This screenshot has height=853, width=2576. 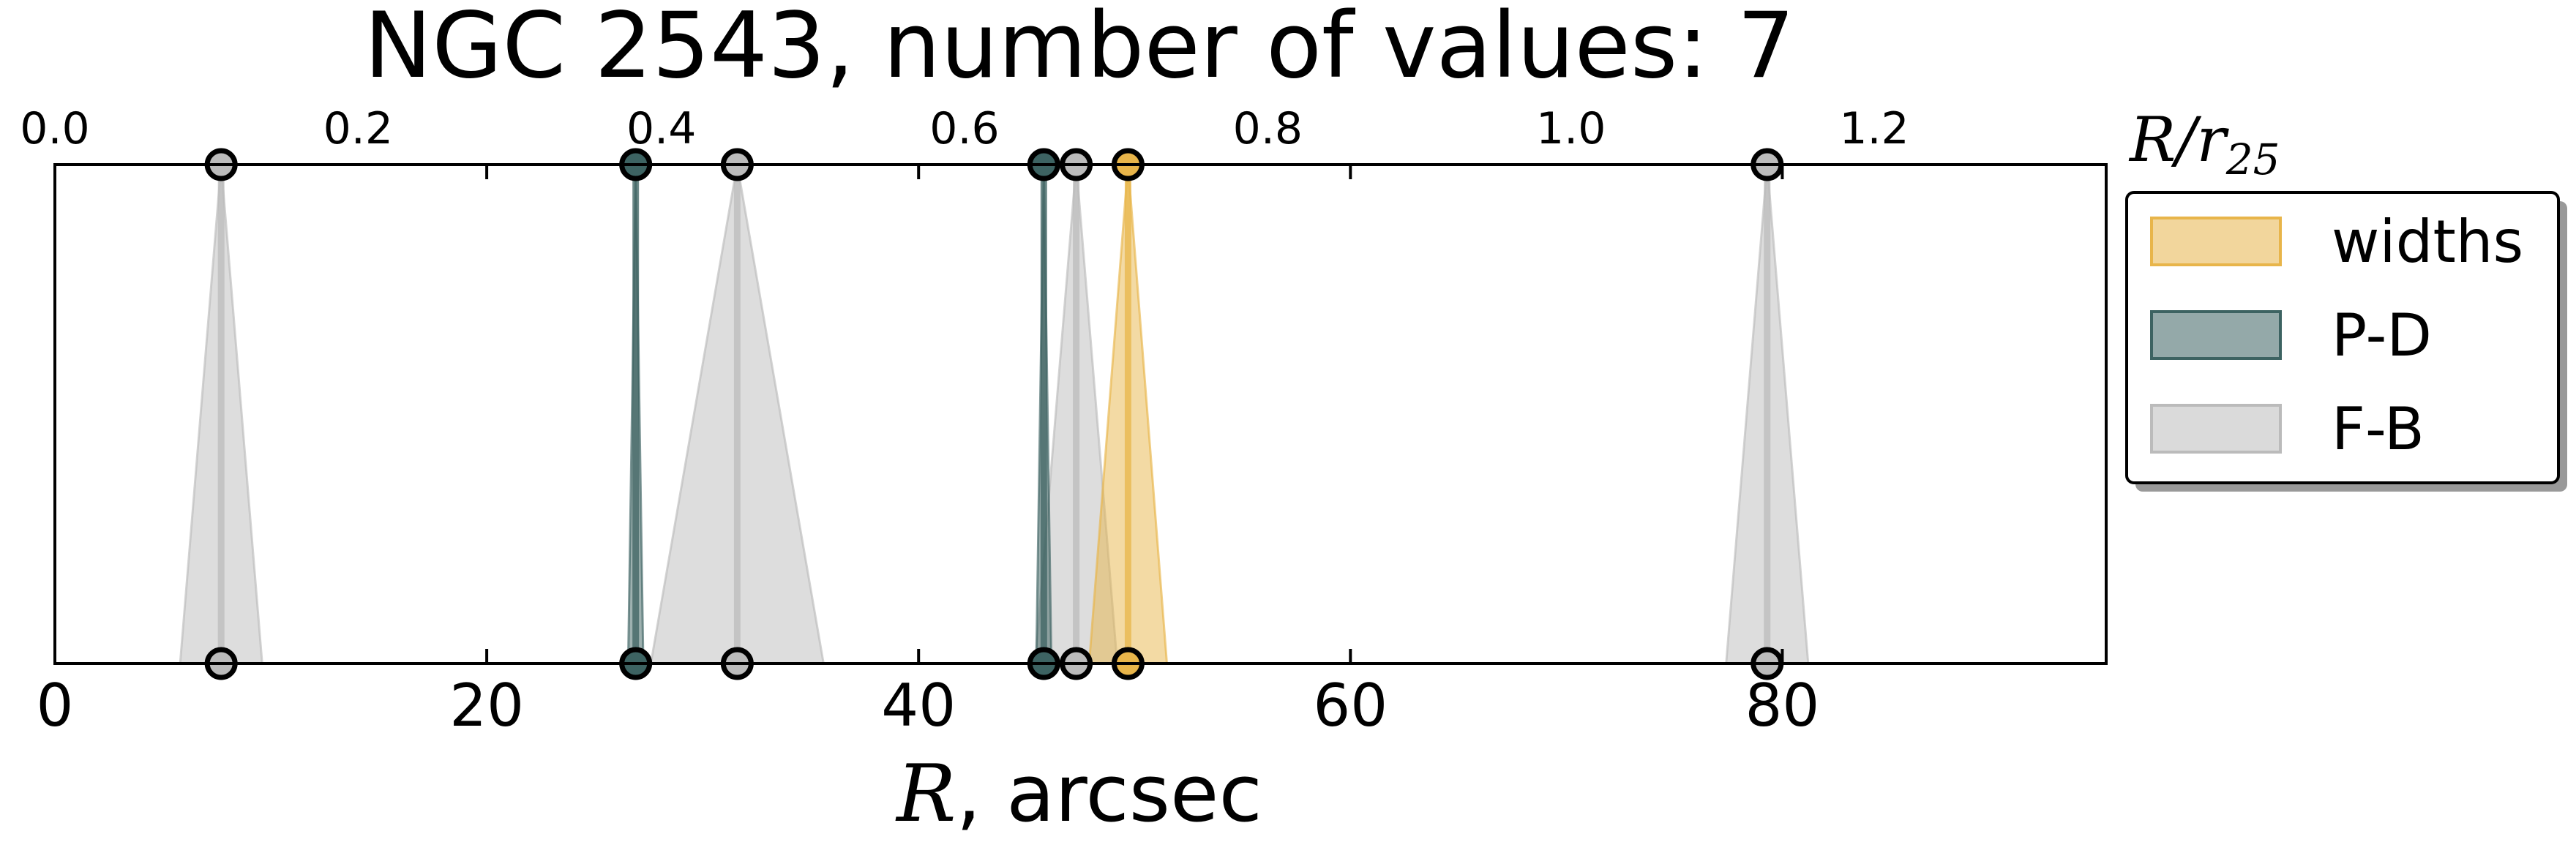 What do you see at coordinates (925, 794) in the screenshot?
I see `x-axis-label-math: R` at bounding box center [925, 794].